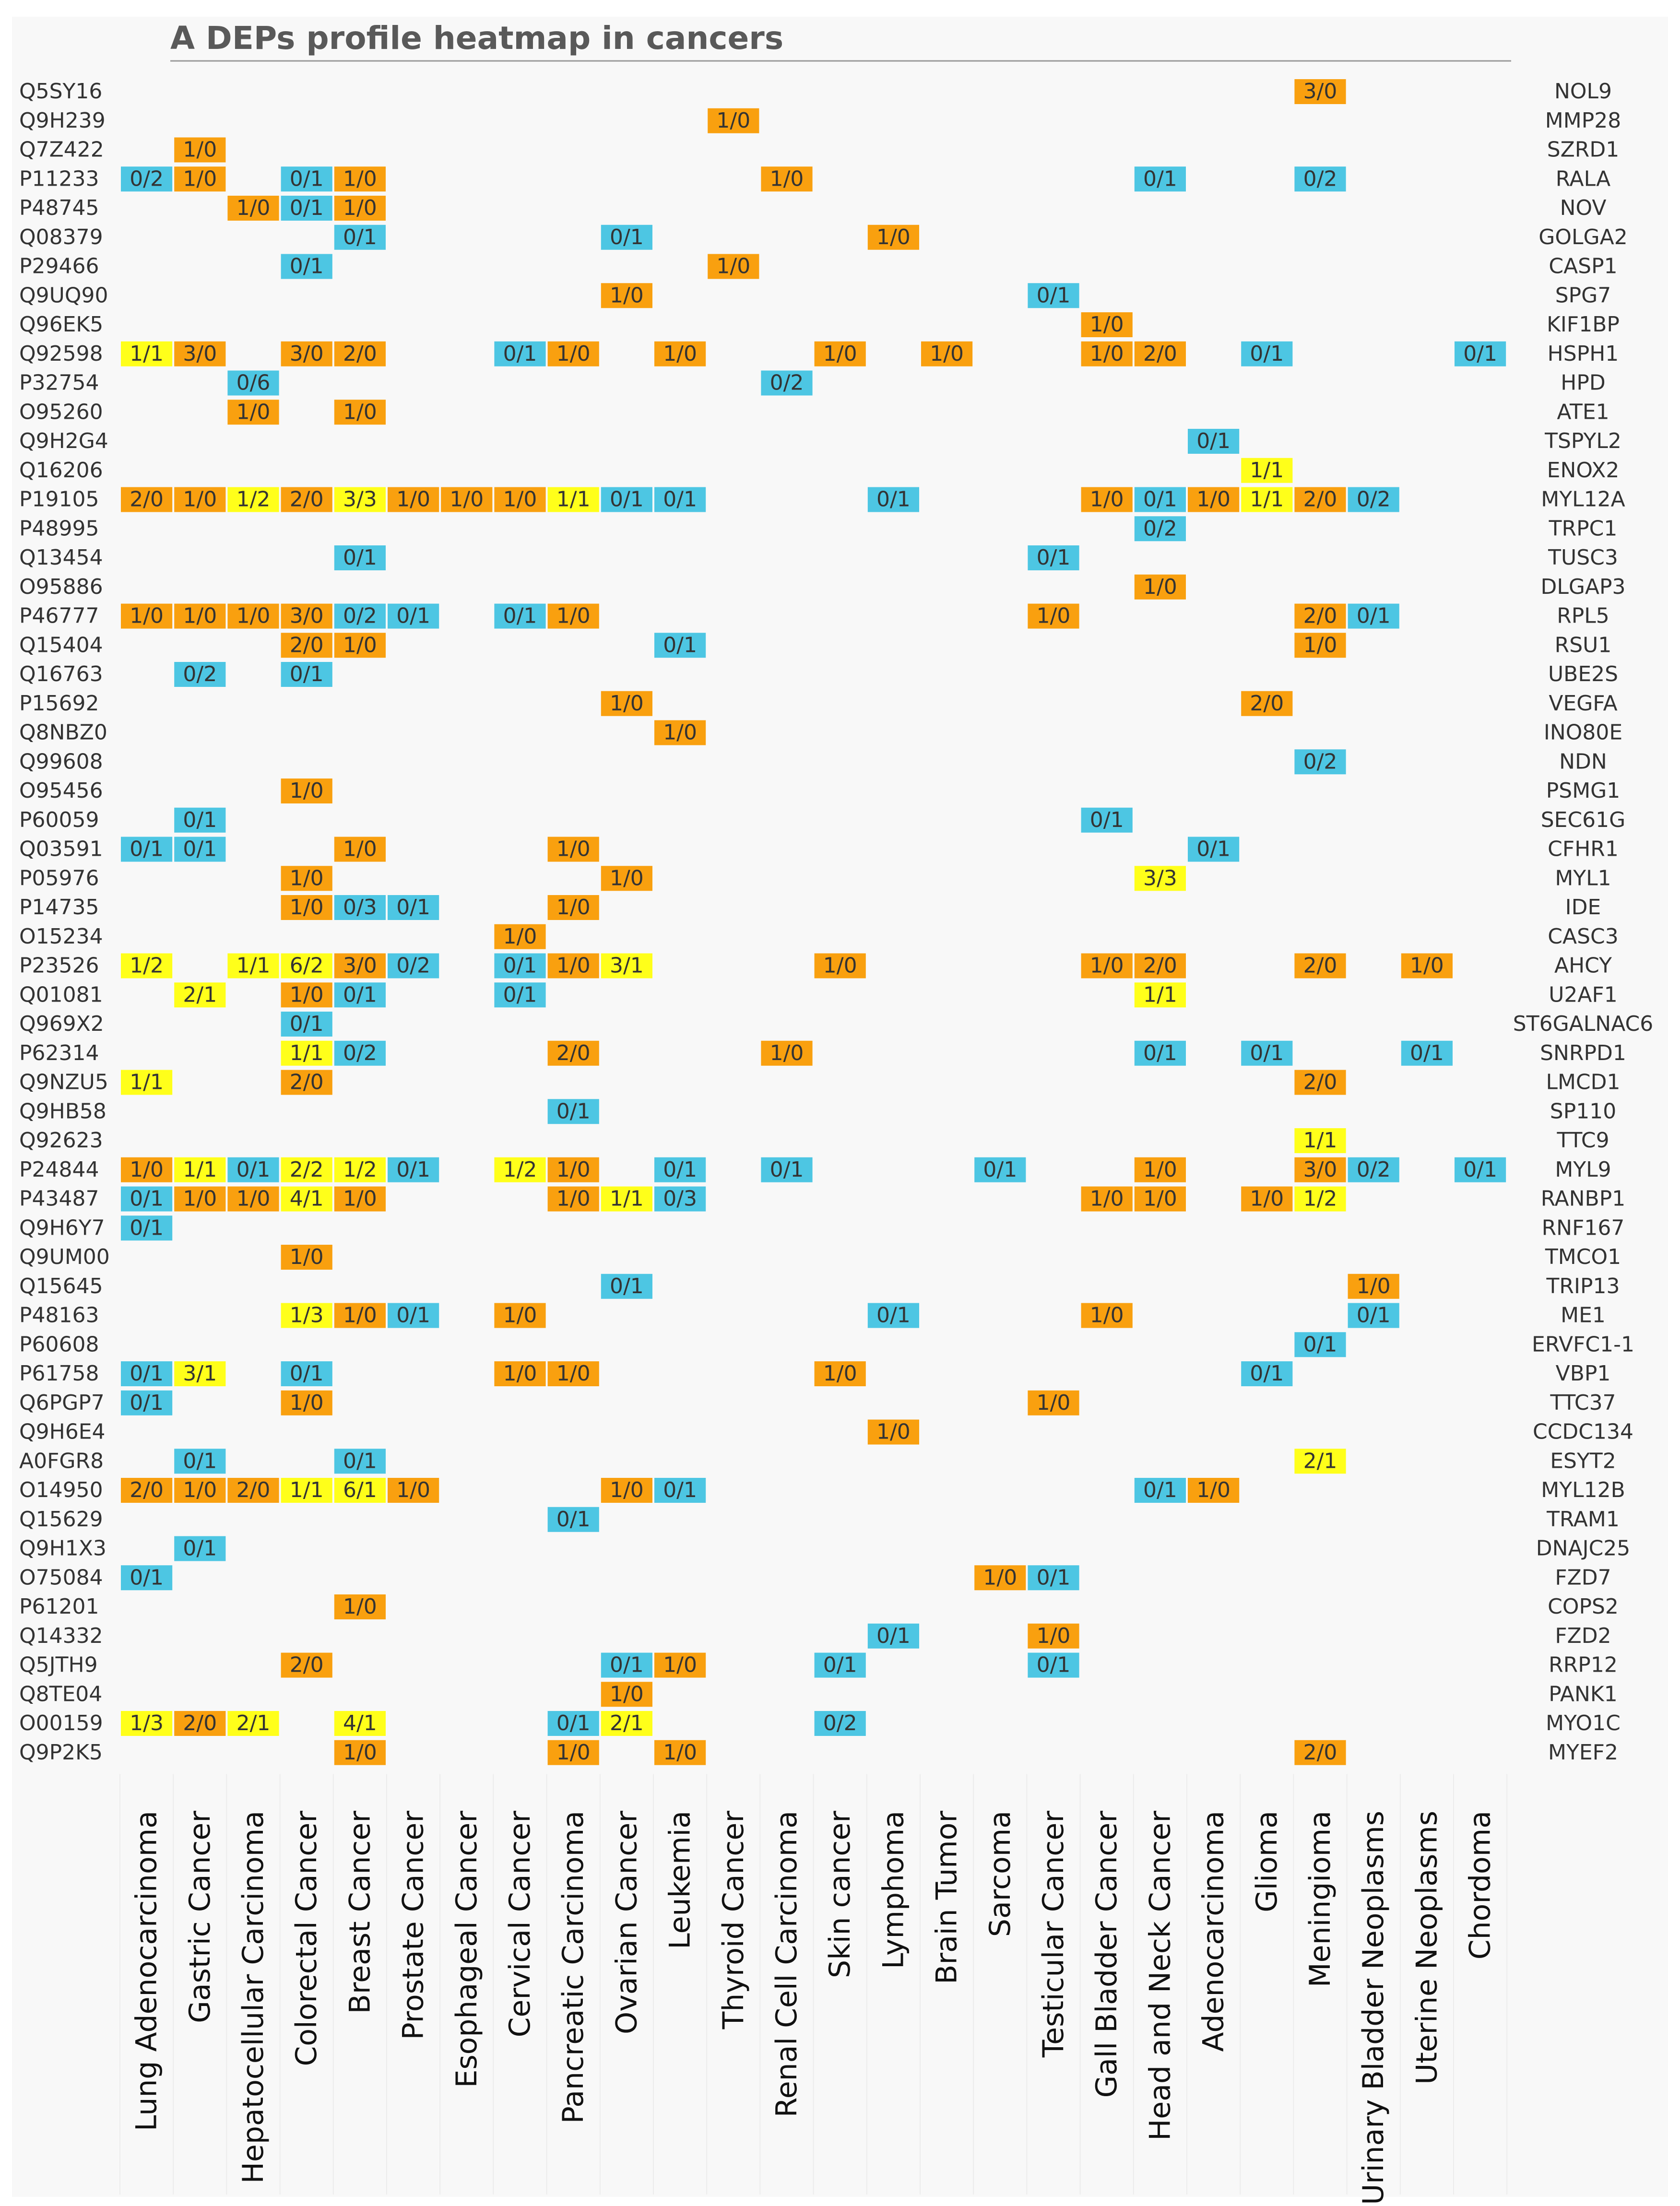  Describe the element at coordinates (1583, 1752) in the screenshot. I see `row-label-gene: MYEF2` at that location.